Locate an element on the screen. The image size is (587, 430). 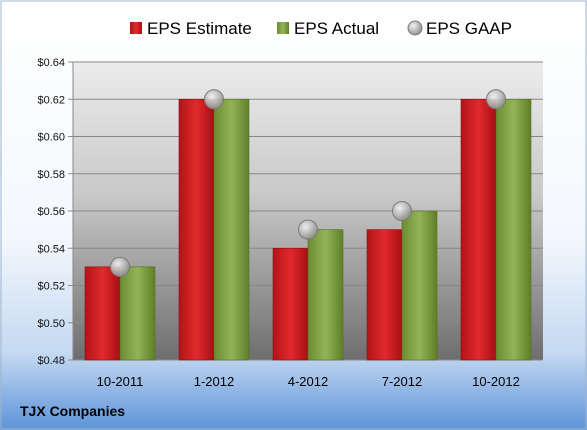
x-category-label: 4-2012 is located at coordinates (308, 381).